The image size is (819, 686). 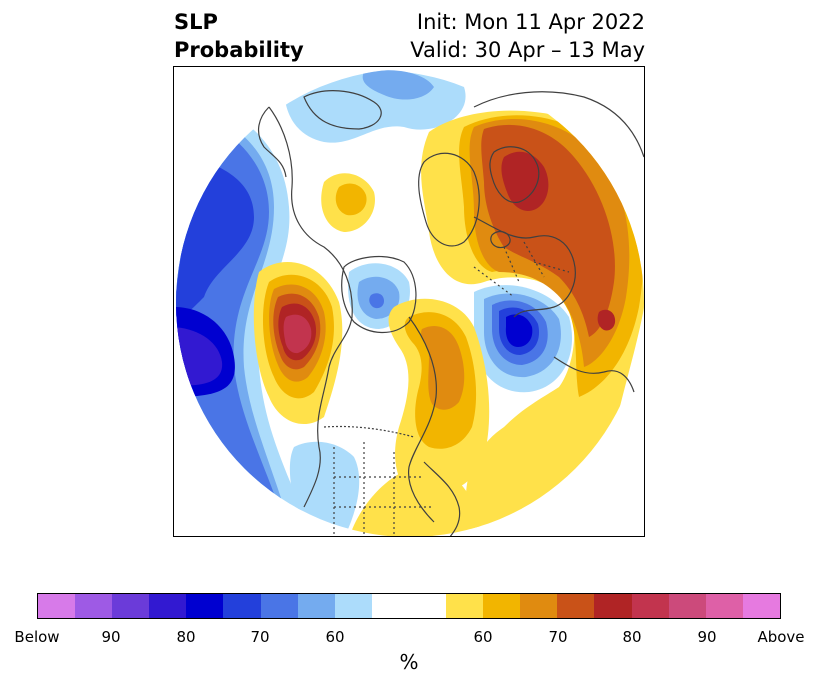 What do you see at coordinates (521, 269) in the screenshot?
I see `border-europe` at bounding box center [521, 269].